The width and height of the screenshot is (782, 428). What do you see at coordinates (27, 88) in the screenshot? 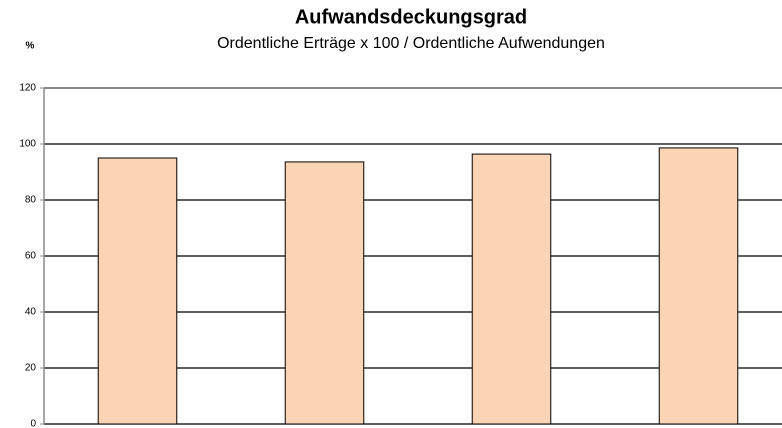
I see `y-tick-label: 120` at bounding box center [27, 88].